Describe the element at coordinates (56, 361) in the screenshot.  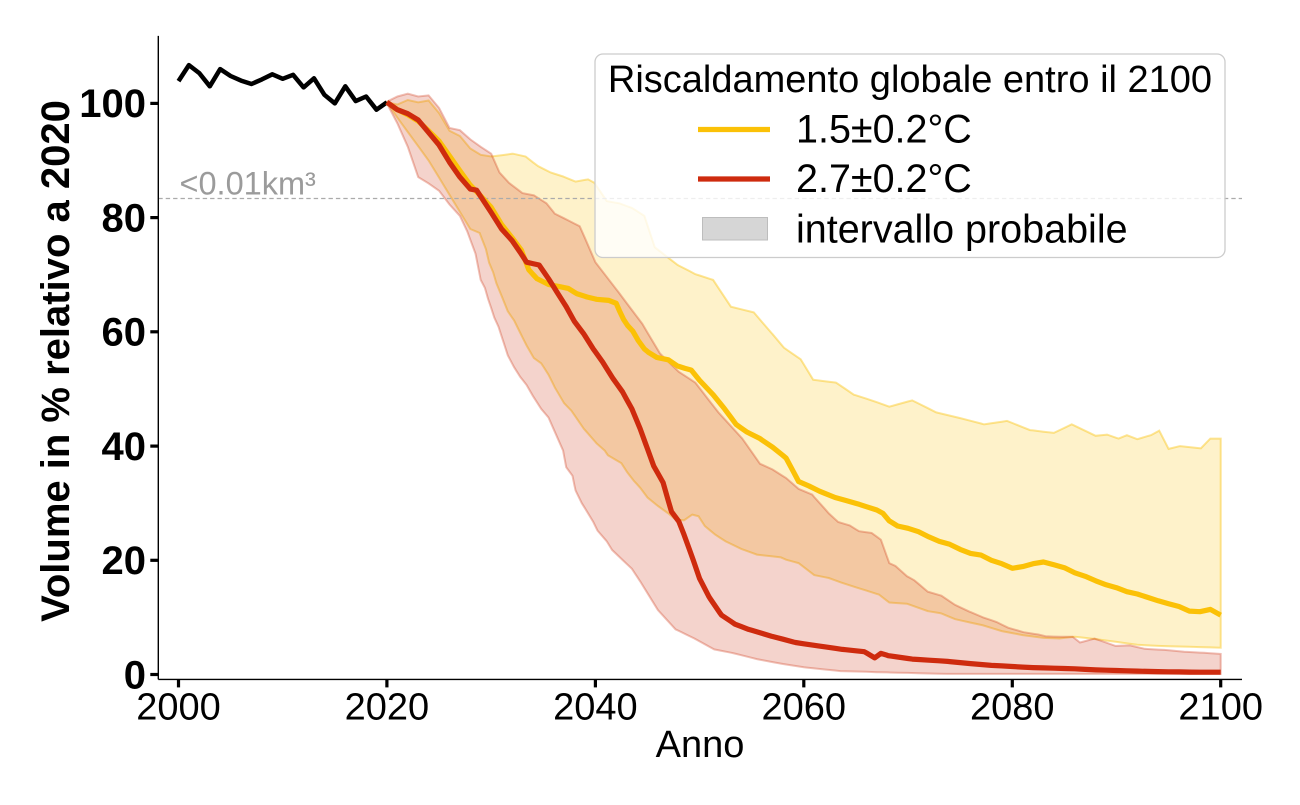
I see `svg-text: Volume in % relativo a 2020` at that location.